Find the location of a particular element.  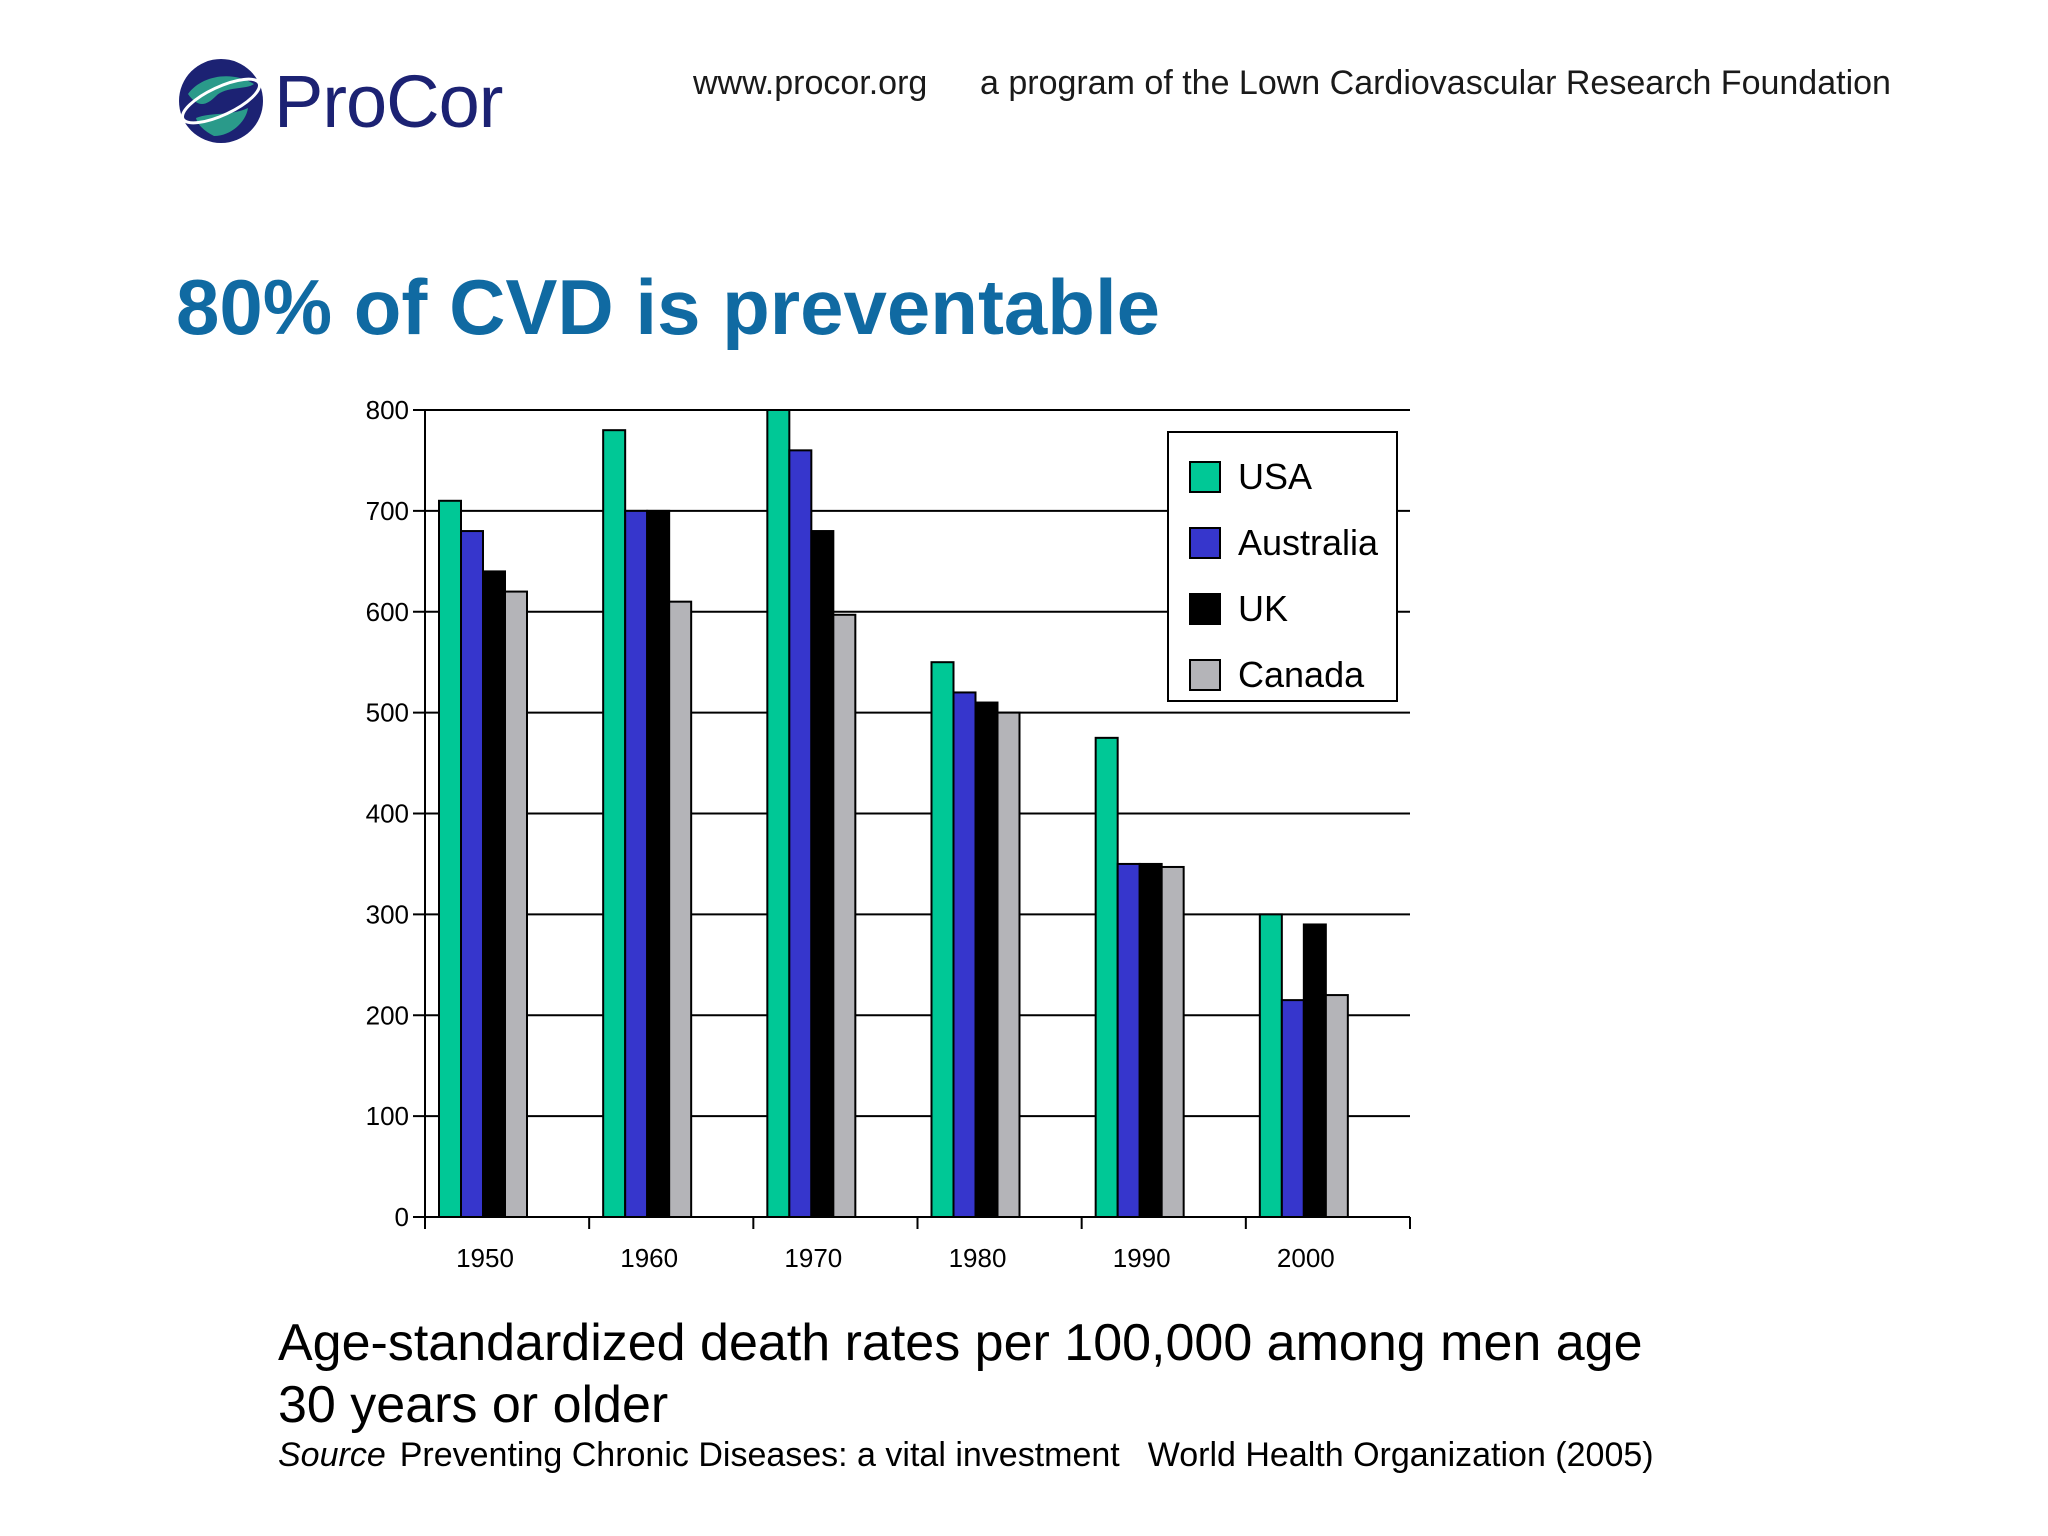

bar-australia-1970 is located at coordinates (800, 834).